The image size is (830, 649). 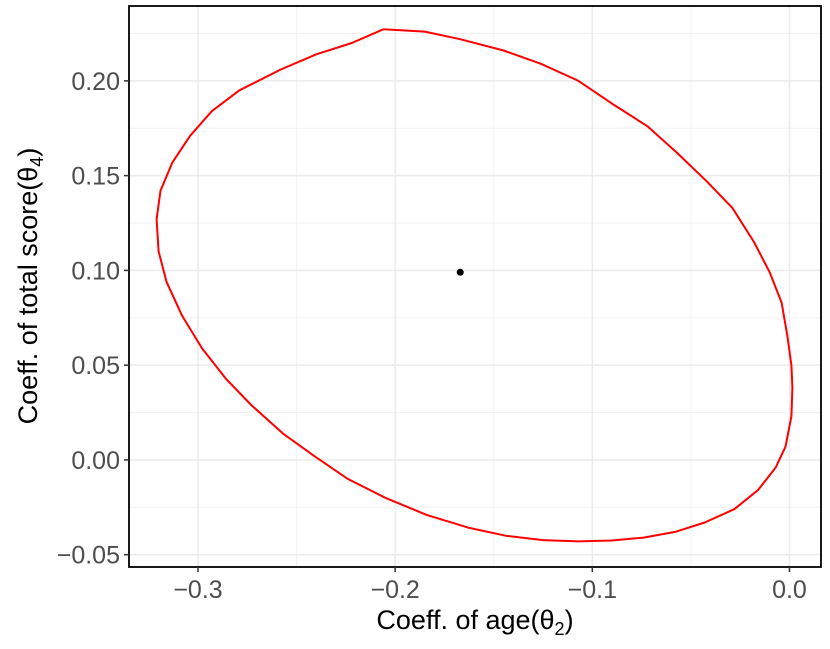 I want to click on center-point, so click(x=460, y=272).